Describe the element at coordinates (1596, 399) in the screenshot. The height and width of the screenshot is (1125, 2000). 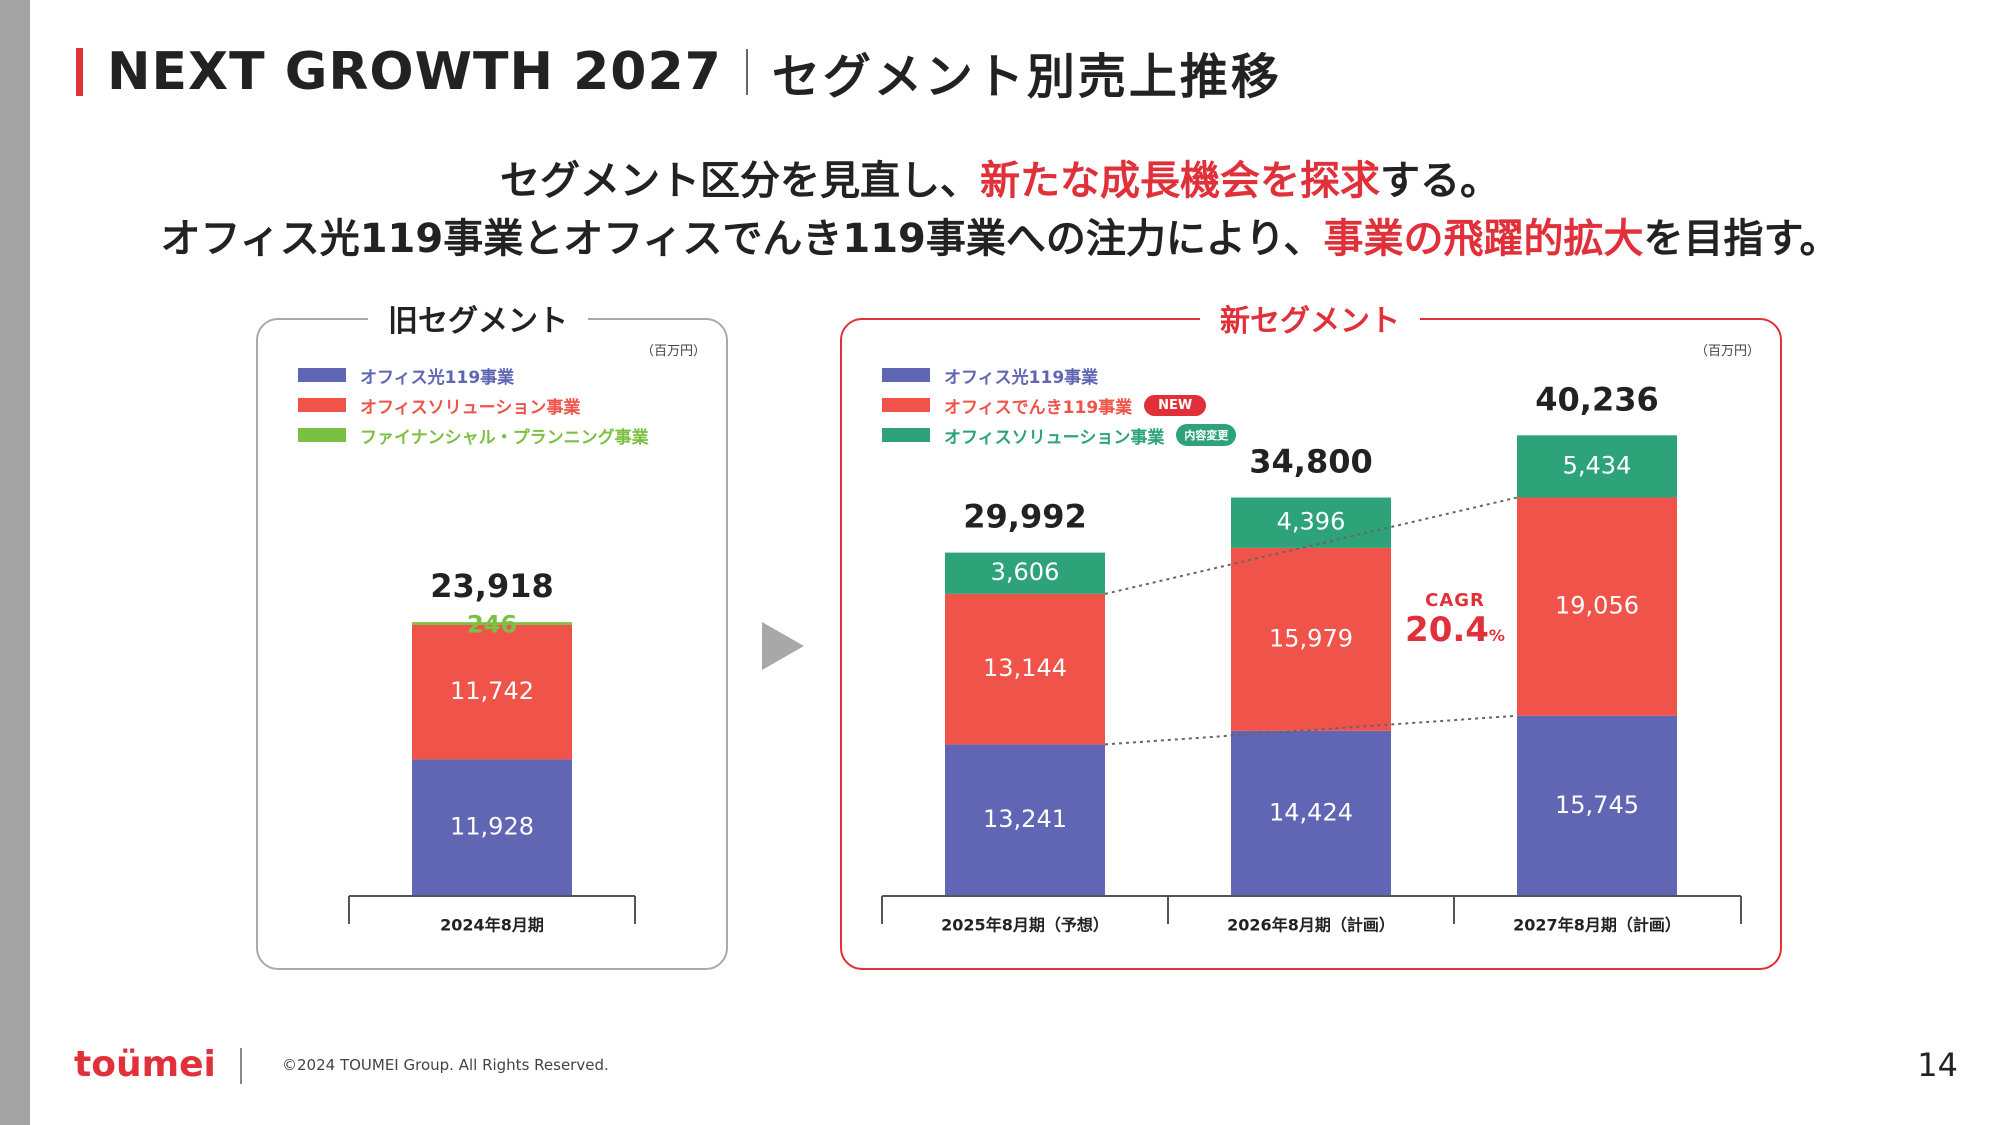
I see `bar-total-label: 40,236` at that location.